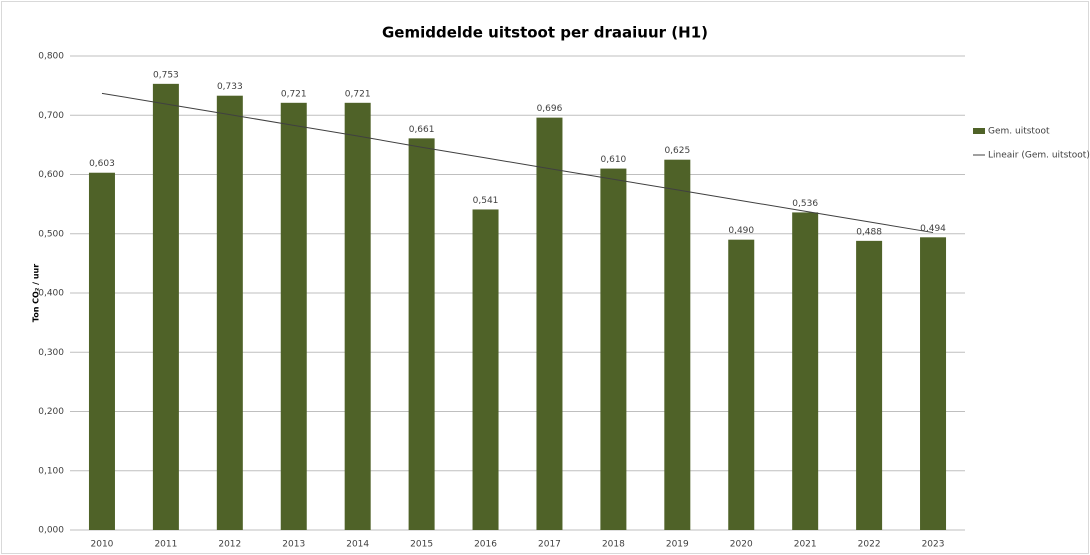  What do you see at coordinates (979, 131) in the screenshot?
I see `legend-swatch` at bounding box center [979, 131].